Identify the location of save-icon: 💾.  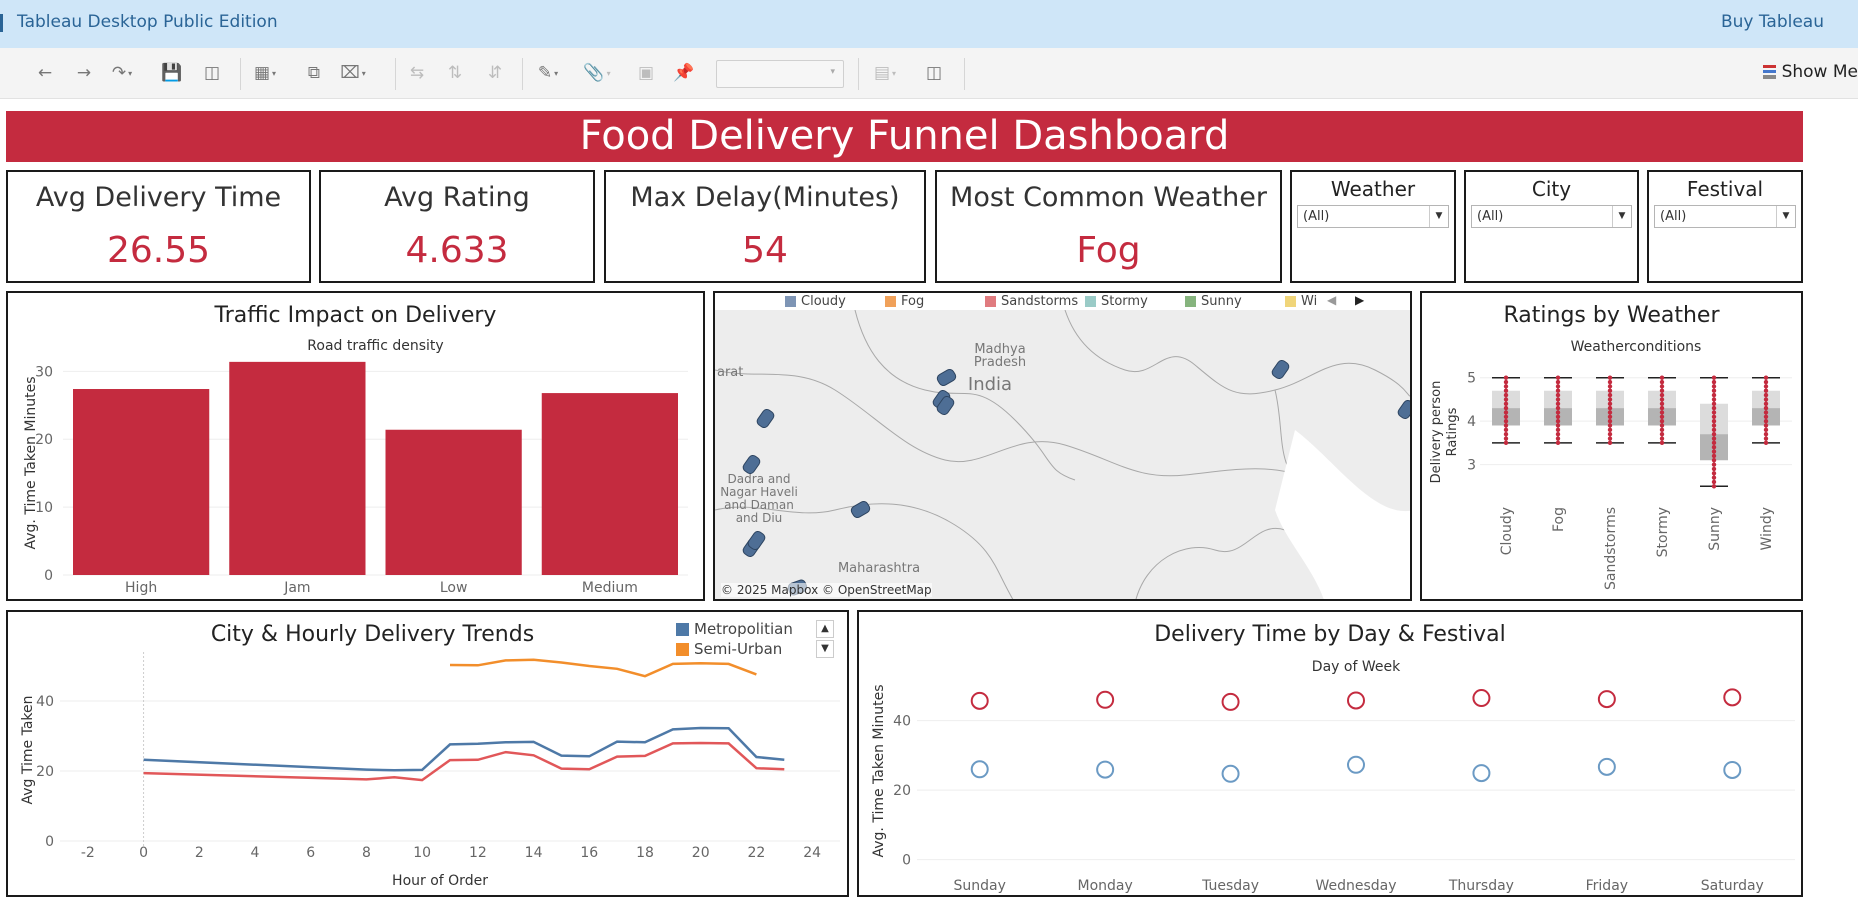
(172, 73).